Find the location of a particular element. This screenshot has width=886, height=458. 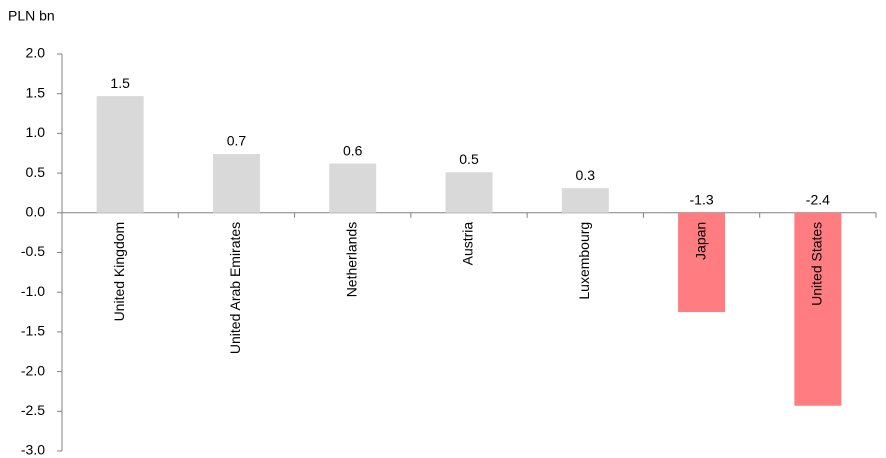

x-tick-label: Netherlands is located at coordinates (351, 259).